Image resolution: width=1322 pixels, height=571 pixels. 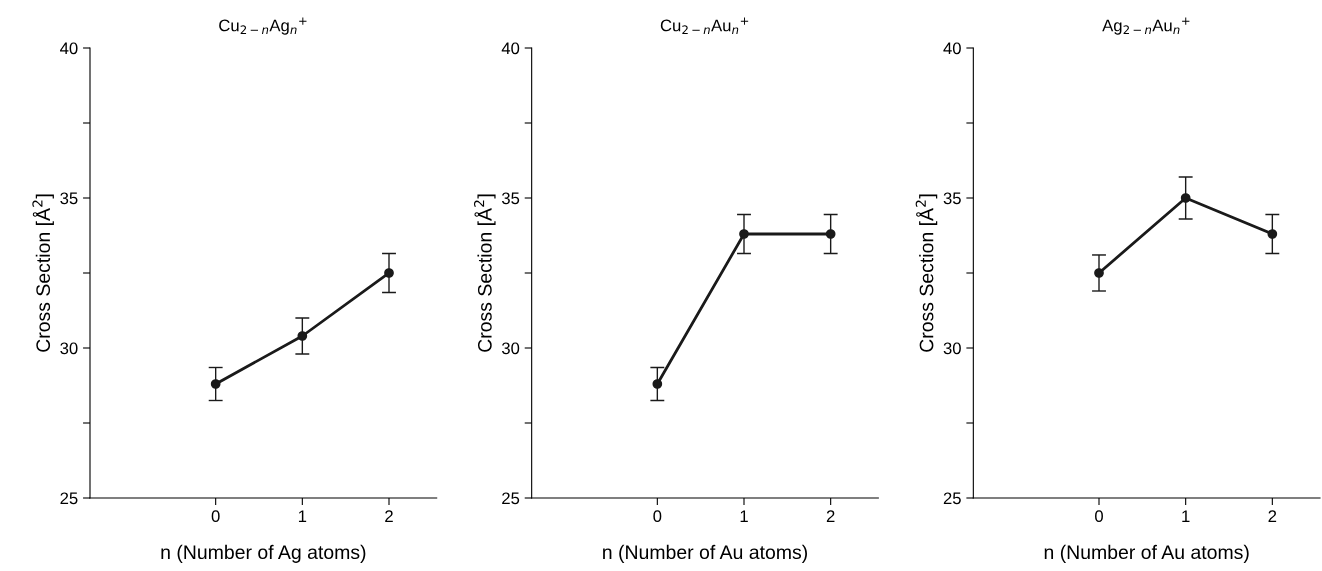 I want to click on chart-title: Cu$_{2−n}$Au$_{n}$$^{+}$, so click(x=704, y=25).